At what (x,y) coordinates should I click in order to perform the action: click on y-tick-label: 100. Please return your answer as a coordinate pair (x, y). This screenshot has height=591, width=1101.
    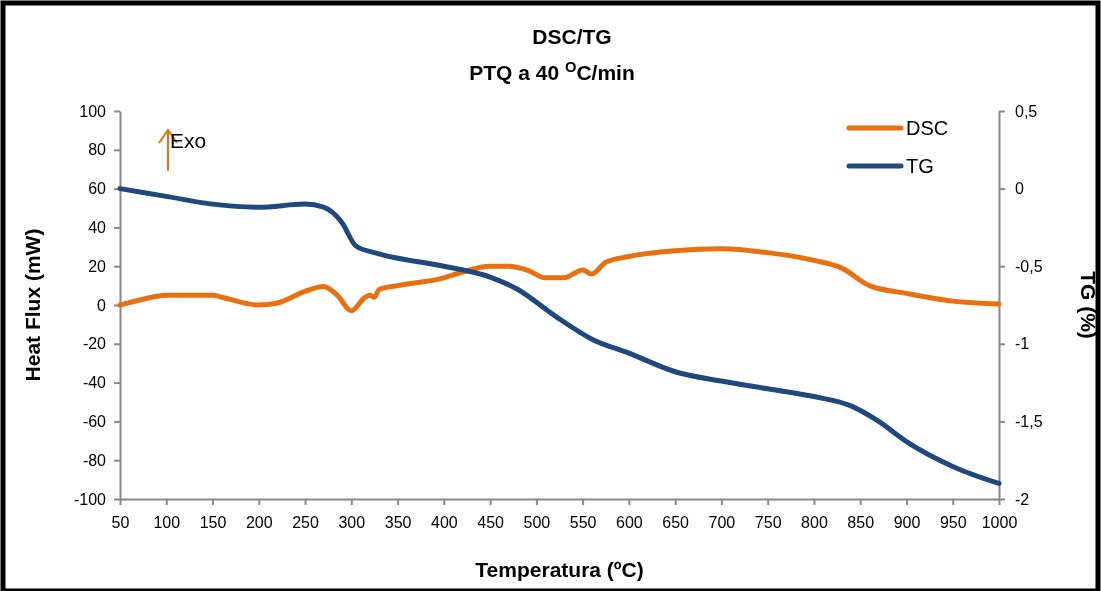
    Looking at the image, I should click on (93, 111).